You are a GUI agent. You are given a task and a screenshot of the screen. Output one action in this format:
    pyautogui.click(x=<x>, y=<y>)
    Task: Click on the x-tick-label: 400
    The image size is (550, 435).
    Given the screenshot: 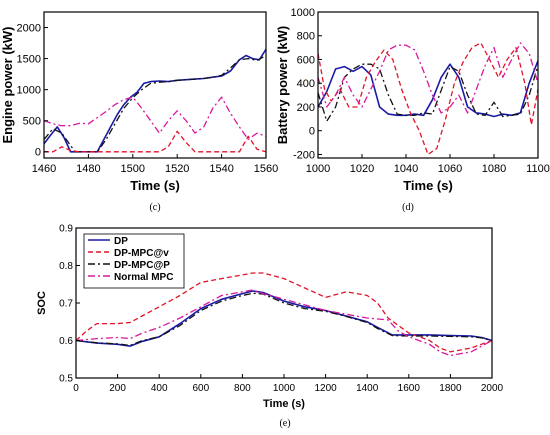 What is the action you would take?
    pyautogui.click(x=159, y=388)
    